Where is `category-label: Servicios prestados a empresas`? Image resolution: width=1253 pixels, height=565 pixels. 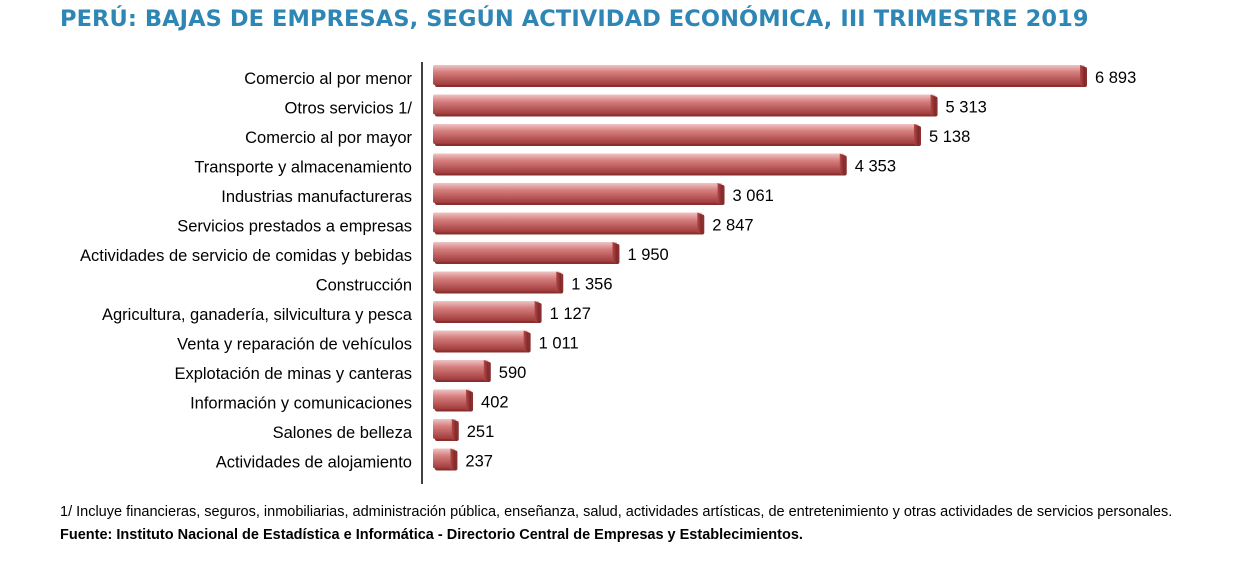
category-label: Servicios prestados a empresas is located at coordinates (294, 227).